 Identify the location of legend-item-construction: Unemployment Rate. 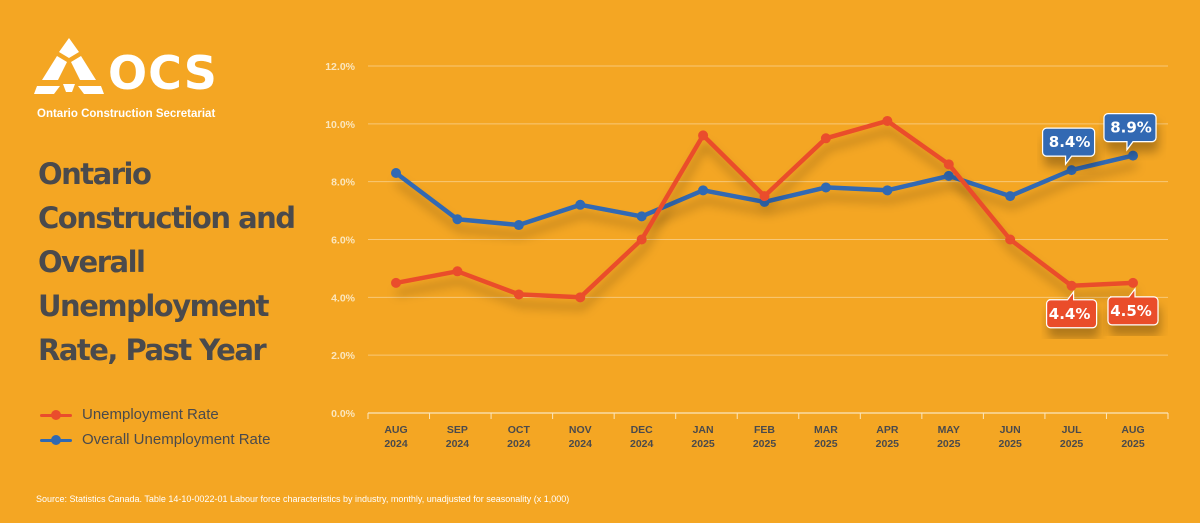
(155, 414).